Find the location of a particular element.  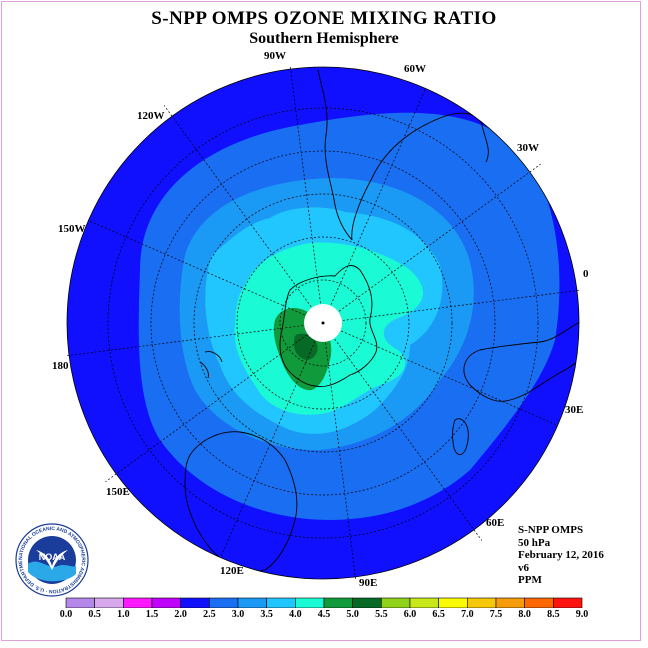

colorbar-tick-label: 3.0 is located at coordinates (238, 614).